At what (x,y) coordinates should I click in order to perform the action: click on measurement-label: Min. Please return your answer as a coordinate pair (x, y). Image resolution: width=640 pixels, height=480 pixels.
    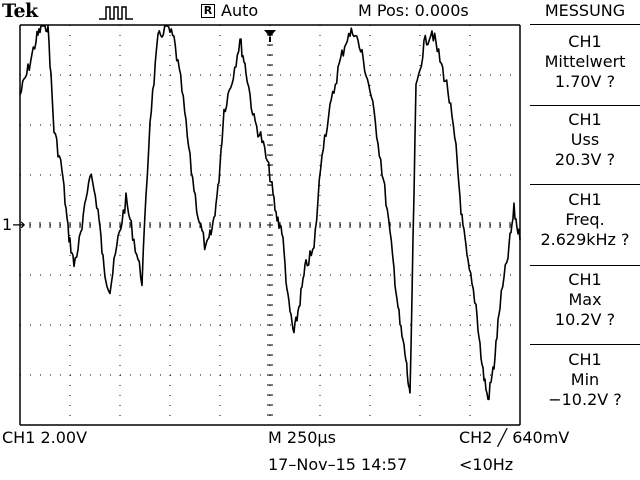
    Looking at the image, I should click on (585, 379).